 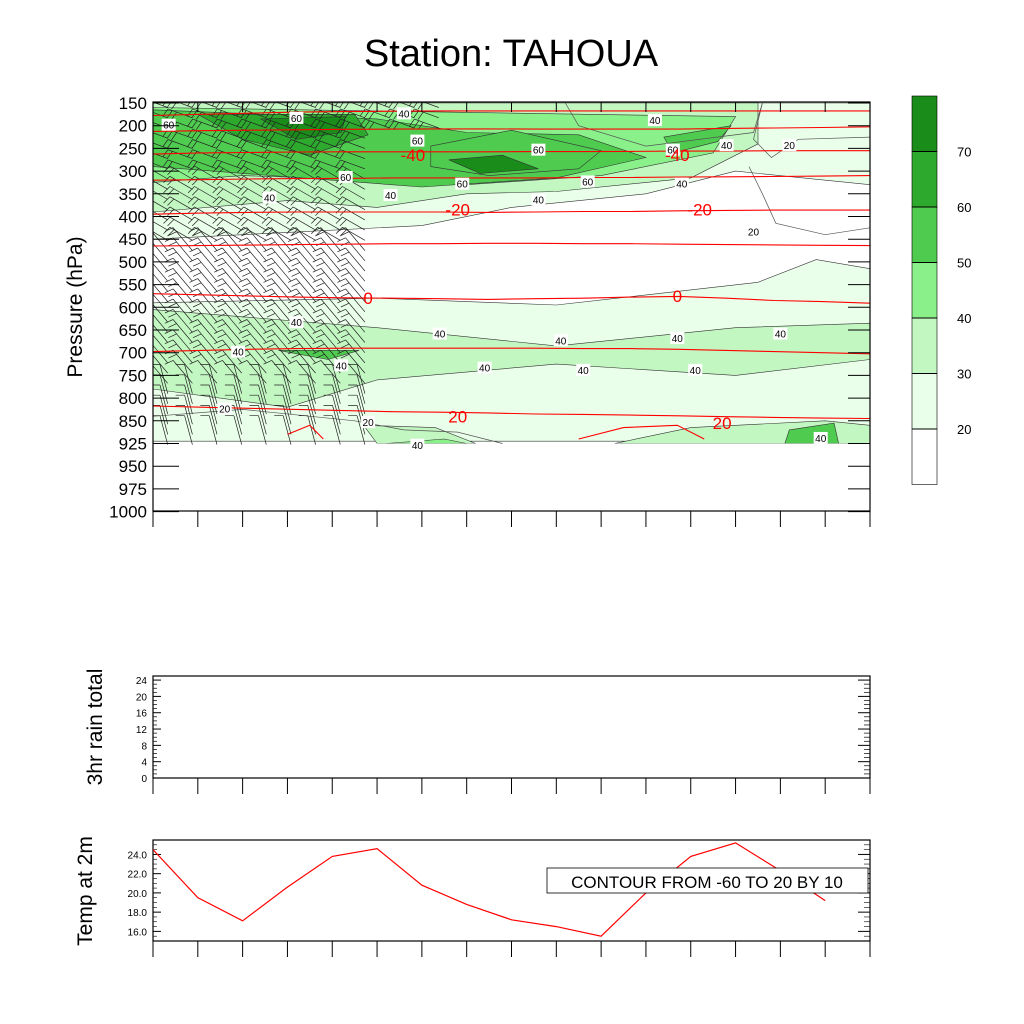 I want to click on temp-tick-label: 22.0, so click(x=138, y=875).